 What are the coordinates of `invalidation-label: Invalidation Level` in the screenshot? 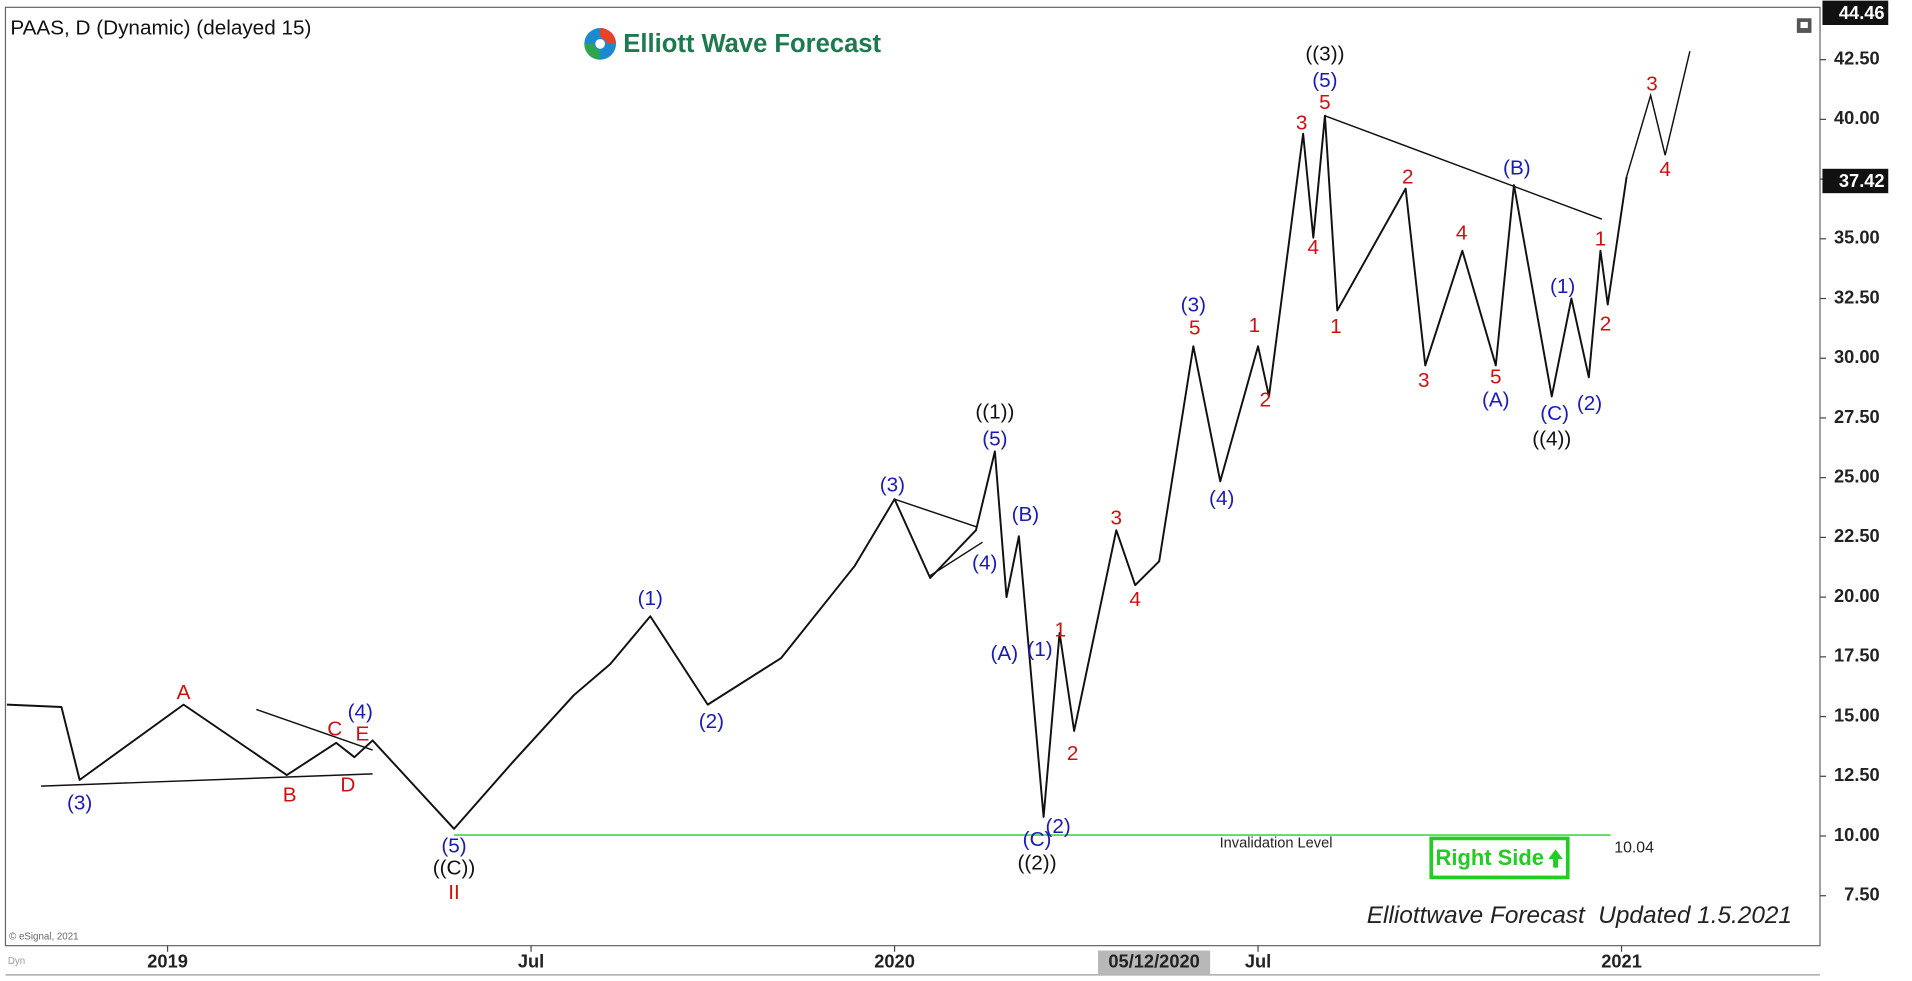 It's located at (1276, 843).